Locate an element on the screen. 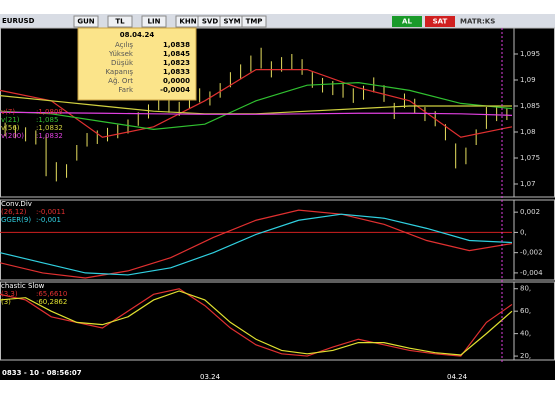  legend-name: (26,12) is located at coordinates (14, 212).